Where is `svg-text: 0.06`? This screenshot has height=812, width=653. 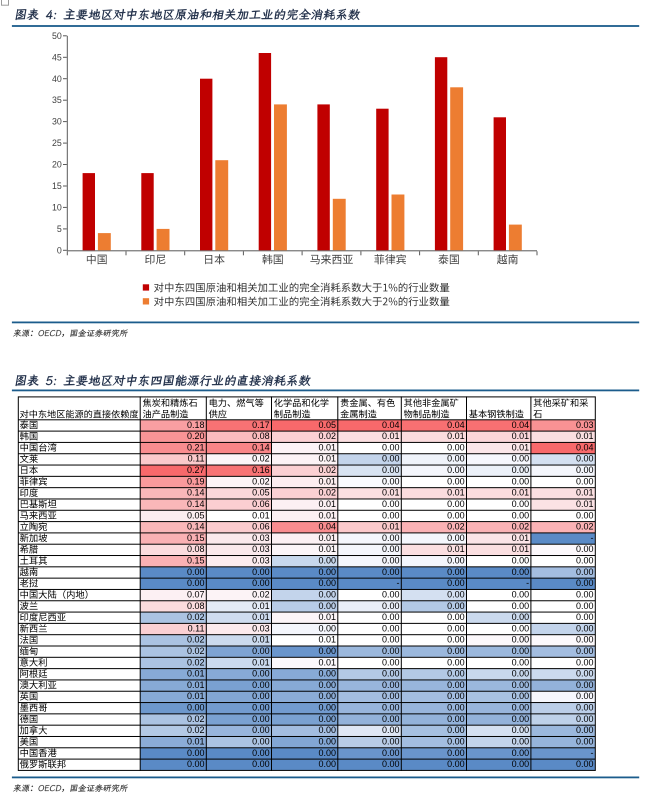 svg-text: 0.06 is located at coordinates (261, 527).